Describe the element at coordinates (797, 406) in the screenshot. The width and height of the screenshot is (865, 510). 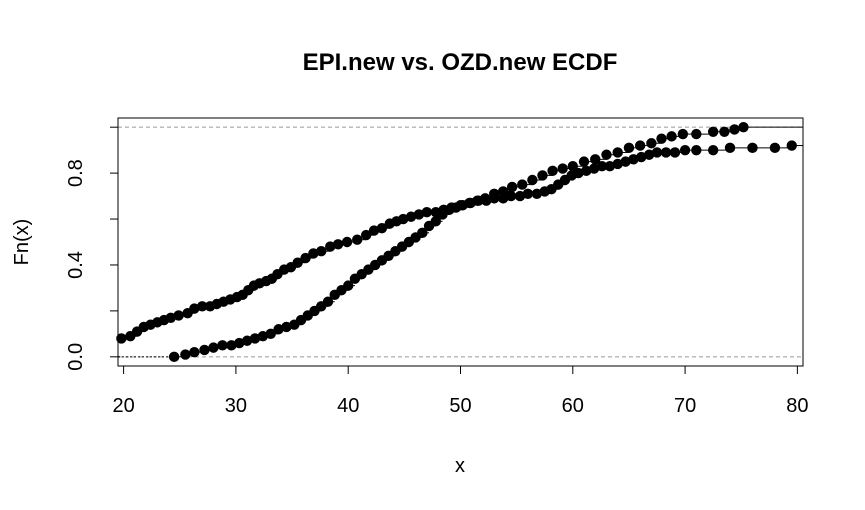
I see `x-tick-label: 80` at that location.